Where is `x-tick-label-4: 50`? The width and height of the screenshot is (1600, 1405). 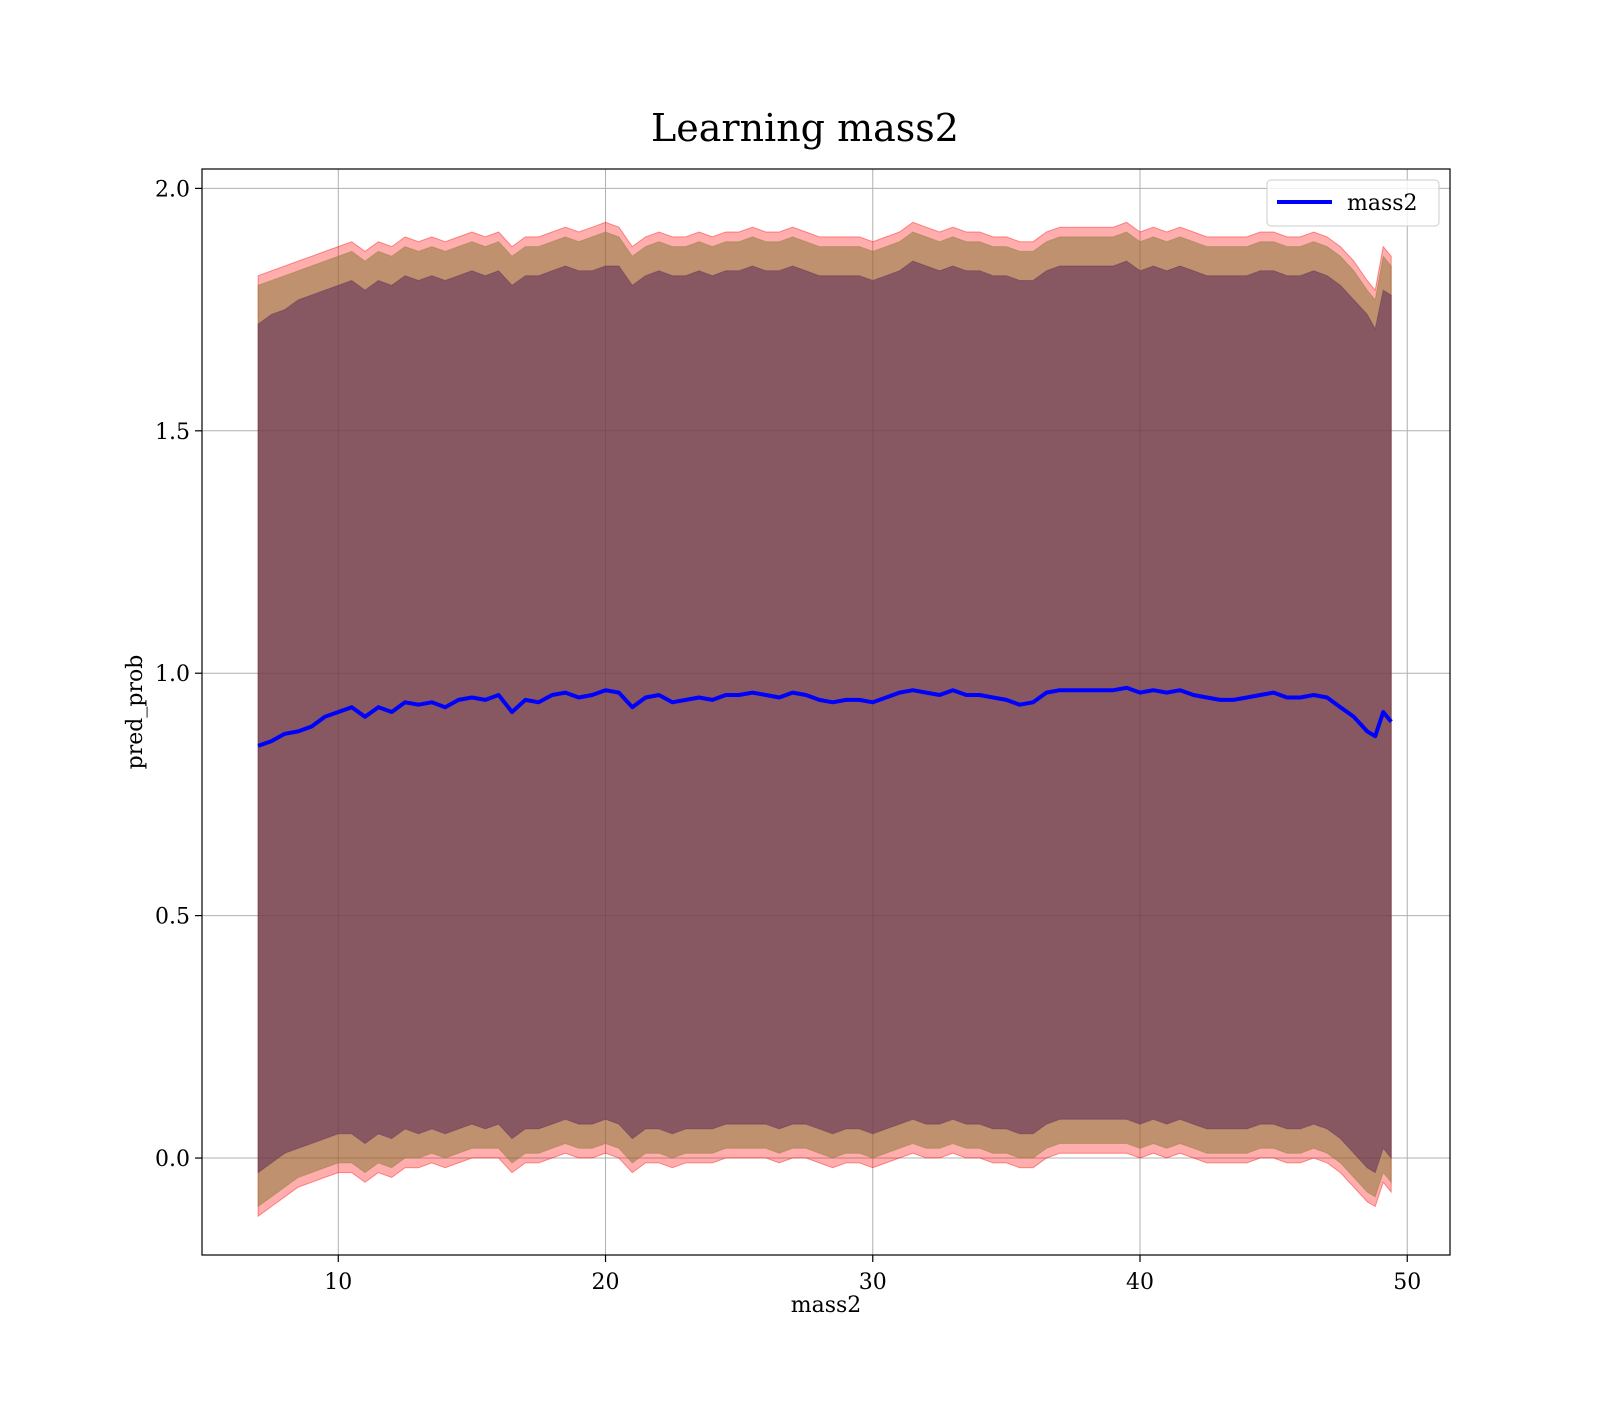
x-tick-label-4: 50 is located at coordinates (1407, 1282).